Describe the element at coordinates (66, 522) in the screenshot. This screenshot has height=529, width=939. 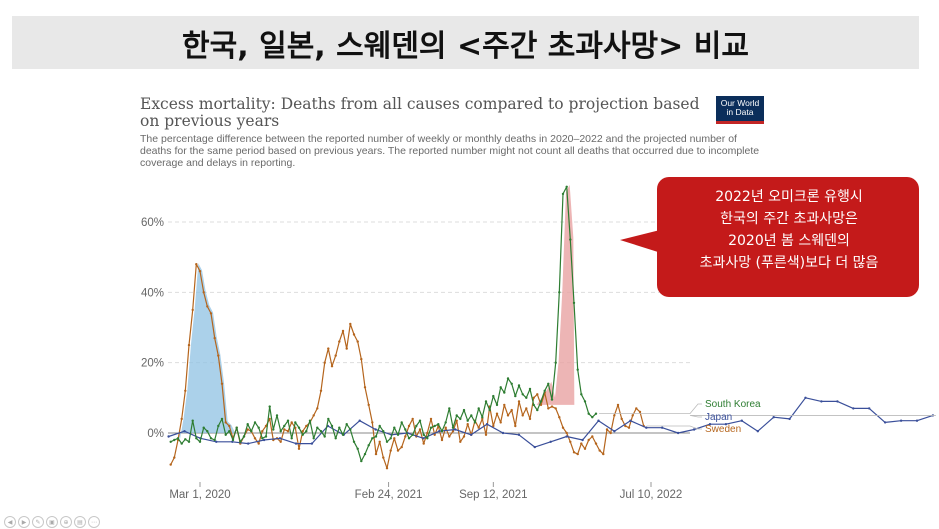
I see `zoom-icon: ⊕` at that location.